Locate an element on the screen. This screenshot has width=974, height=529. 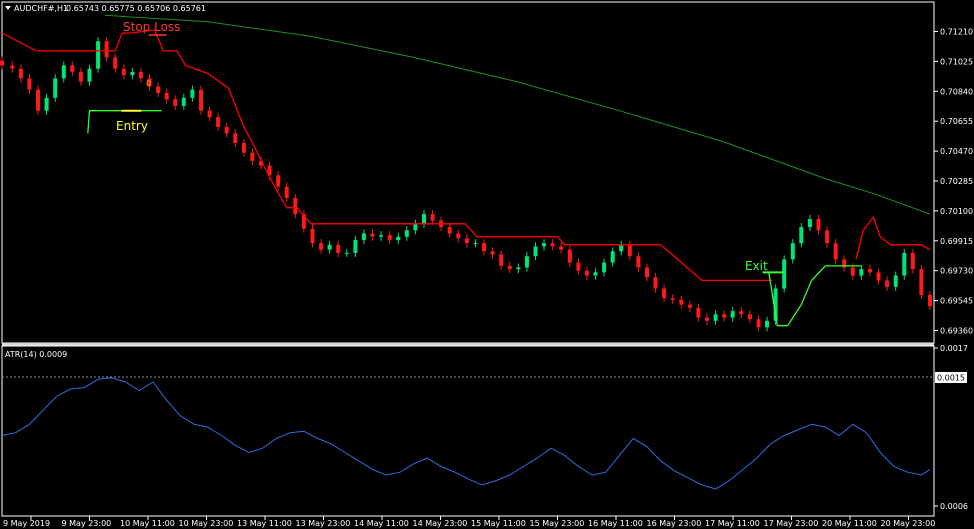
symbol-label: AUDCHF#,H1 is located at coordinates (41, 8).